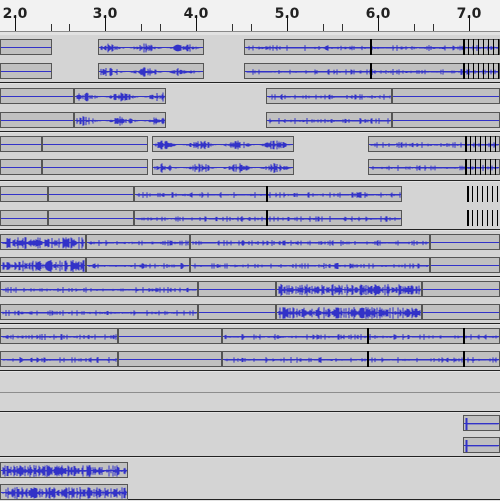 The height and width of the screenshot is (501, 500). What do you see at coordinates (250, 16) in the screenshot?
I see `timeline-ruler: 2.0 3.0 4.0 5.0 6.0 7.0` at bounding box center [250, 16].